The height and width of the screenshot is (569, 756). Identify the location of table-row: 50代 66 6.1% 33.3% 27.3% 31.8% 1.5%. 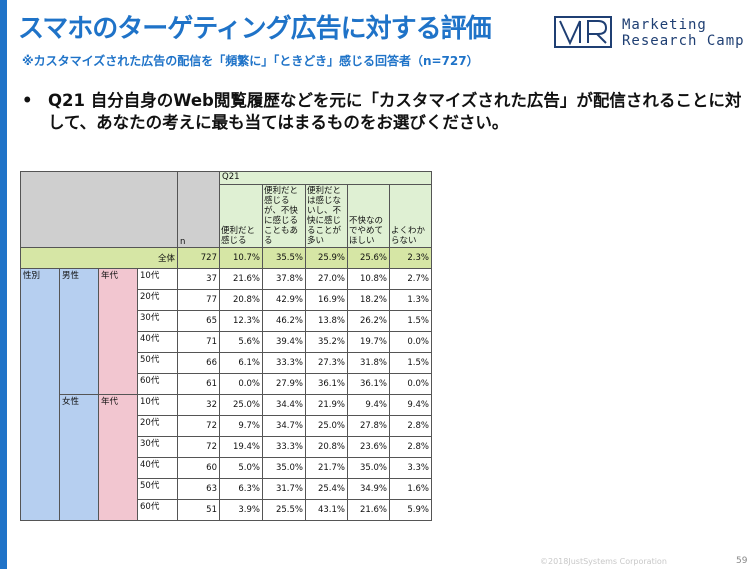
(226, 363).